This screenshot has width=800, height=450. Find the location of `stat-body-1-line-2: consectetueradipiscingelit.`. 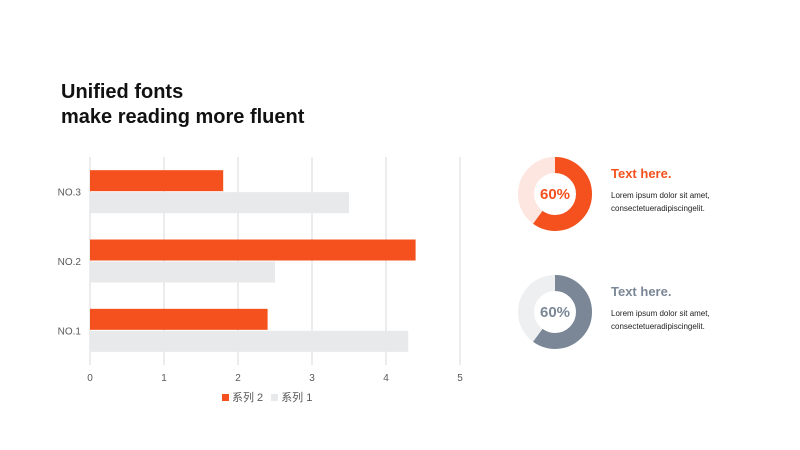

stat-body-1-line-2: consectetueradipiscingelit. is located at coordinates (658, 208).